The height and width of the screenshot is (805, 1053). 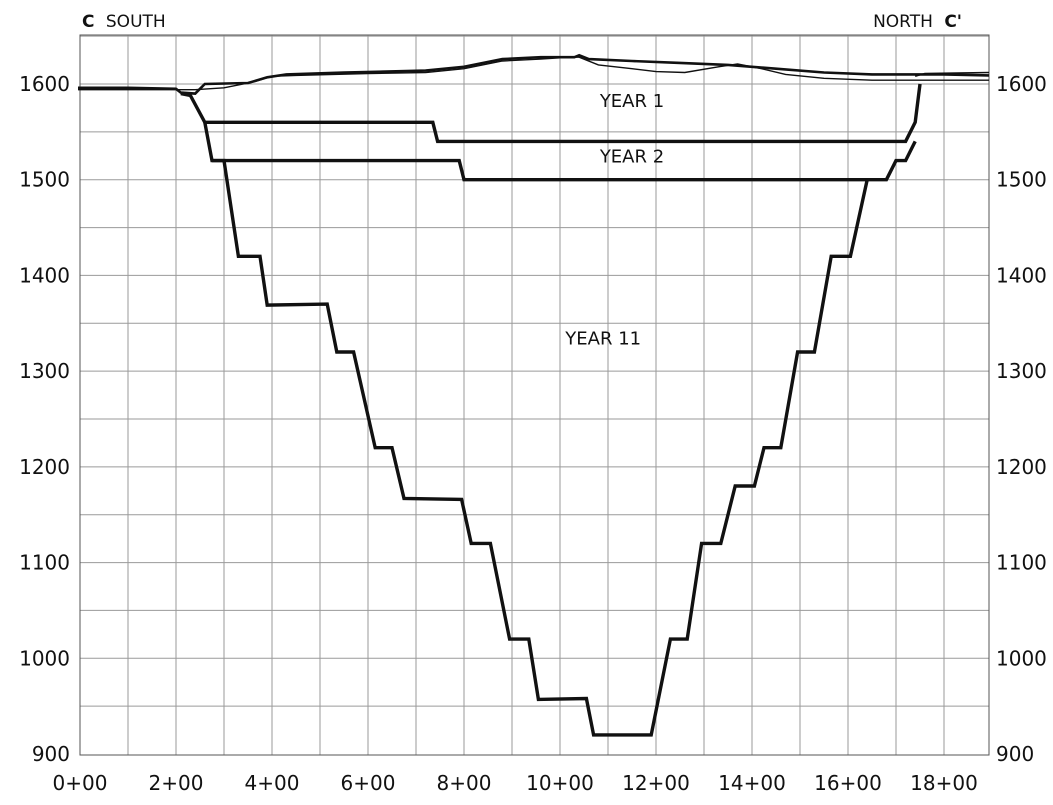 I want to click on phase-label-year11: YEAR 11, so click(x=602, y=338).